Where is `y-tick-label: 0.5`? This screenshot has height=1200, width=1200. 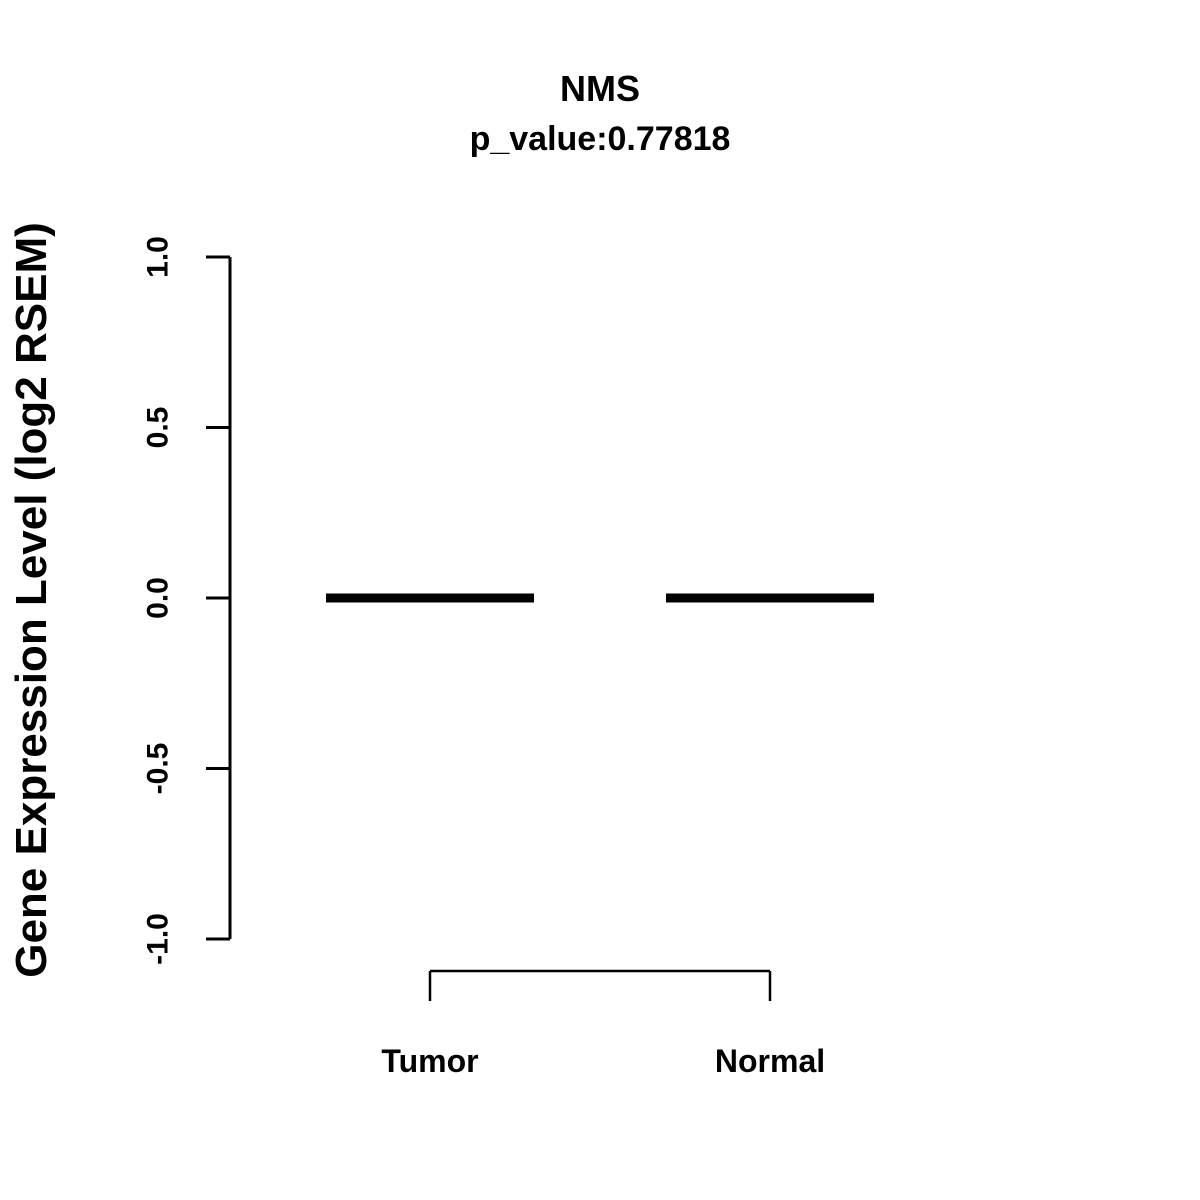
y-tick-label: 0.5 is located at coordinates (158, 428).